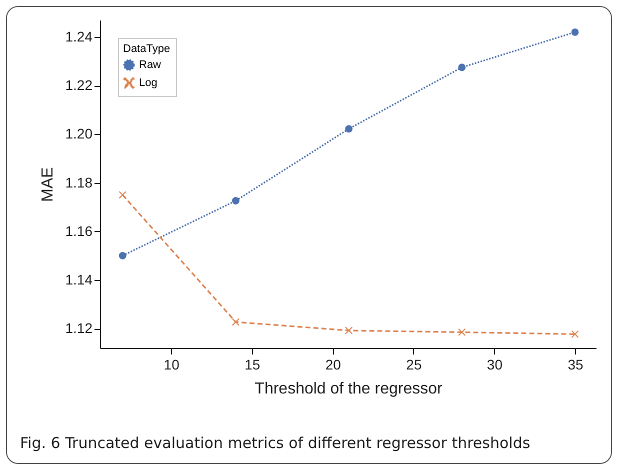 Image resolution: width=622 pixels, height=475 pixels. I want to click on caption: Fig. 6 Truncated evaluation metrics of different regressor thresholds, so click(275, 443).